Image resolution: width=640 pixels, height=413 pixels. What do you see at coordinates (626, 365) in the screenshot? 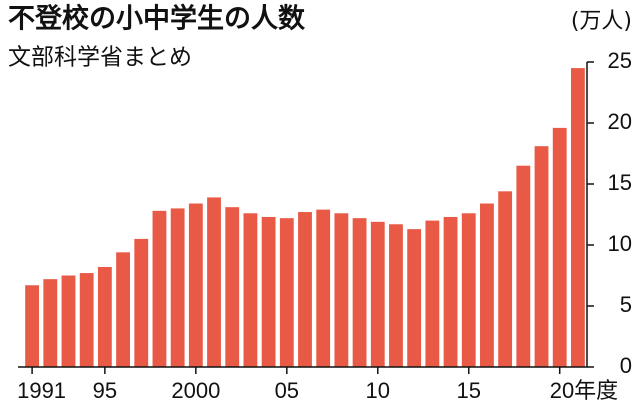
I see `y-tick-label: 0` at bounding box center [626, 365].